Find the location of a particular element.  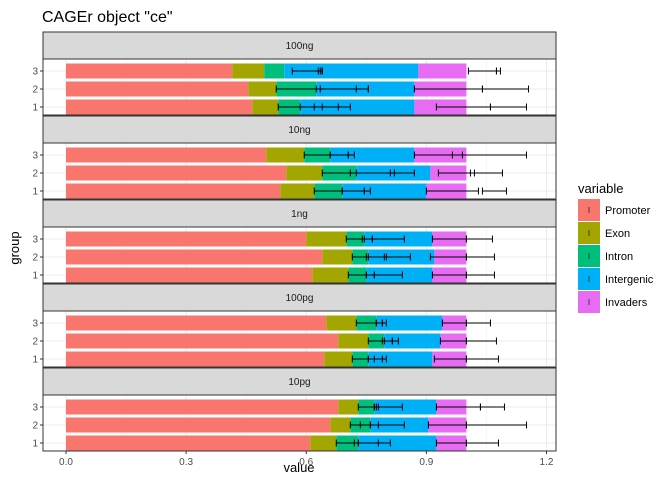

legend-item-invaders: Invaders is located at coordinates (613, 302).